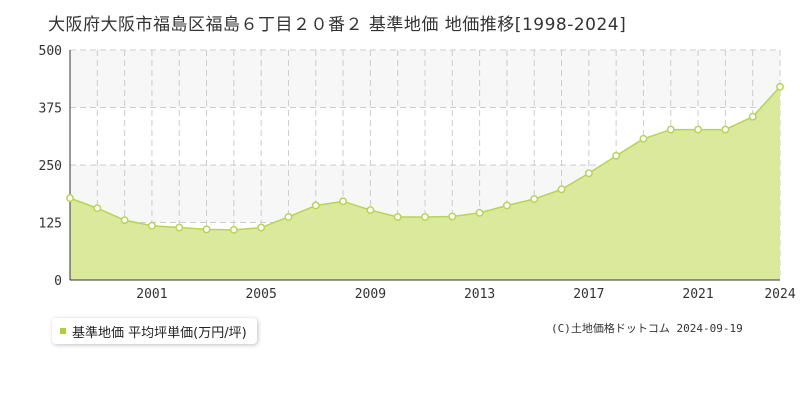  What do you see at coordinates (261, 227) in the screenshot?
I see `data-point-2005` at bounding box center [261, 227].